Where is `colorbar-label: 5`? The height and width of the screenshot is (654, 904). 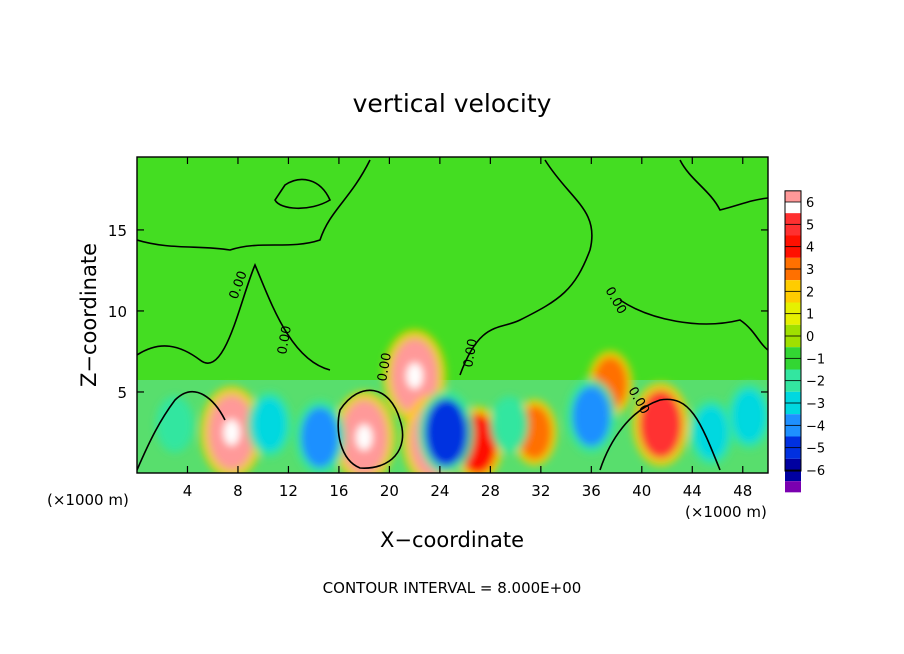
colorbar-label: 5 is located at coordinates (810, 225).